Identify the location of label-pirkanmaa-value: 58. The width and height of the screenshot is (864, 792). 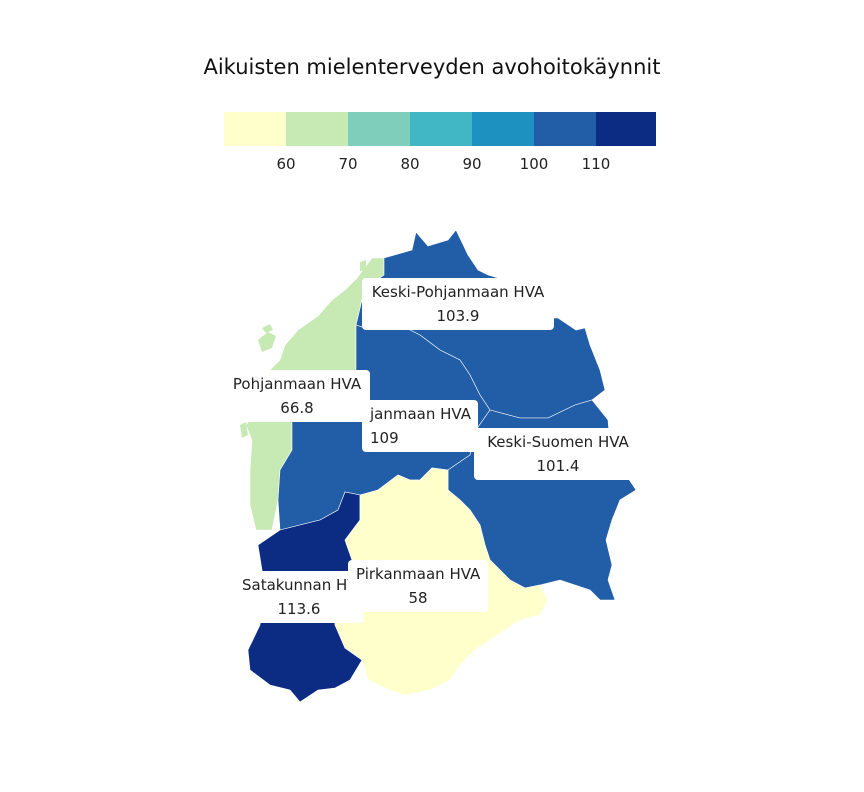
(418, 598).